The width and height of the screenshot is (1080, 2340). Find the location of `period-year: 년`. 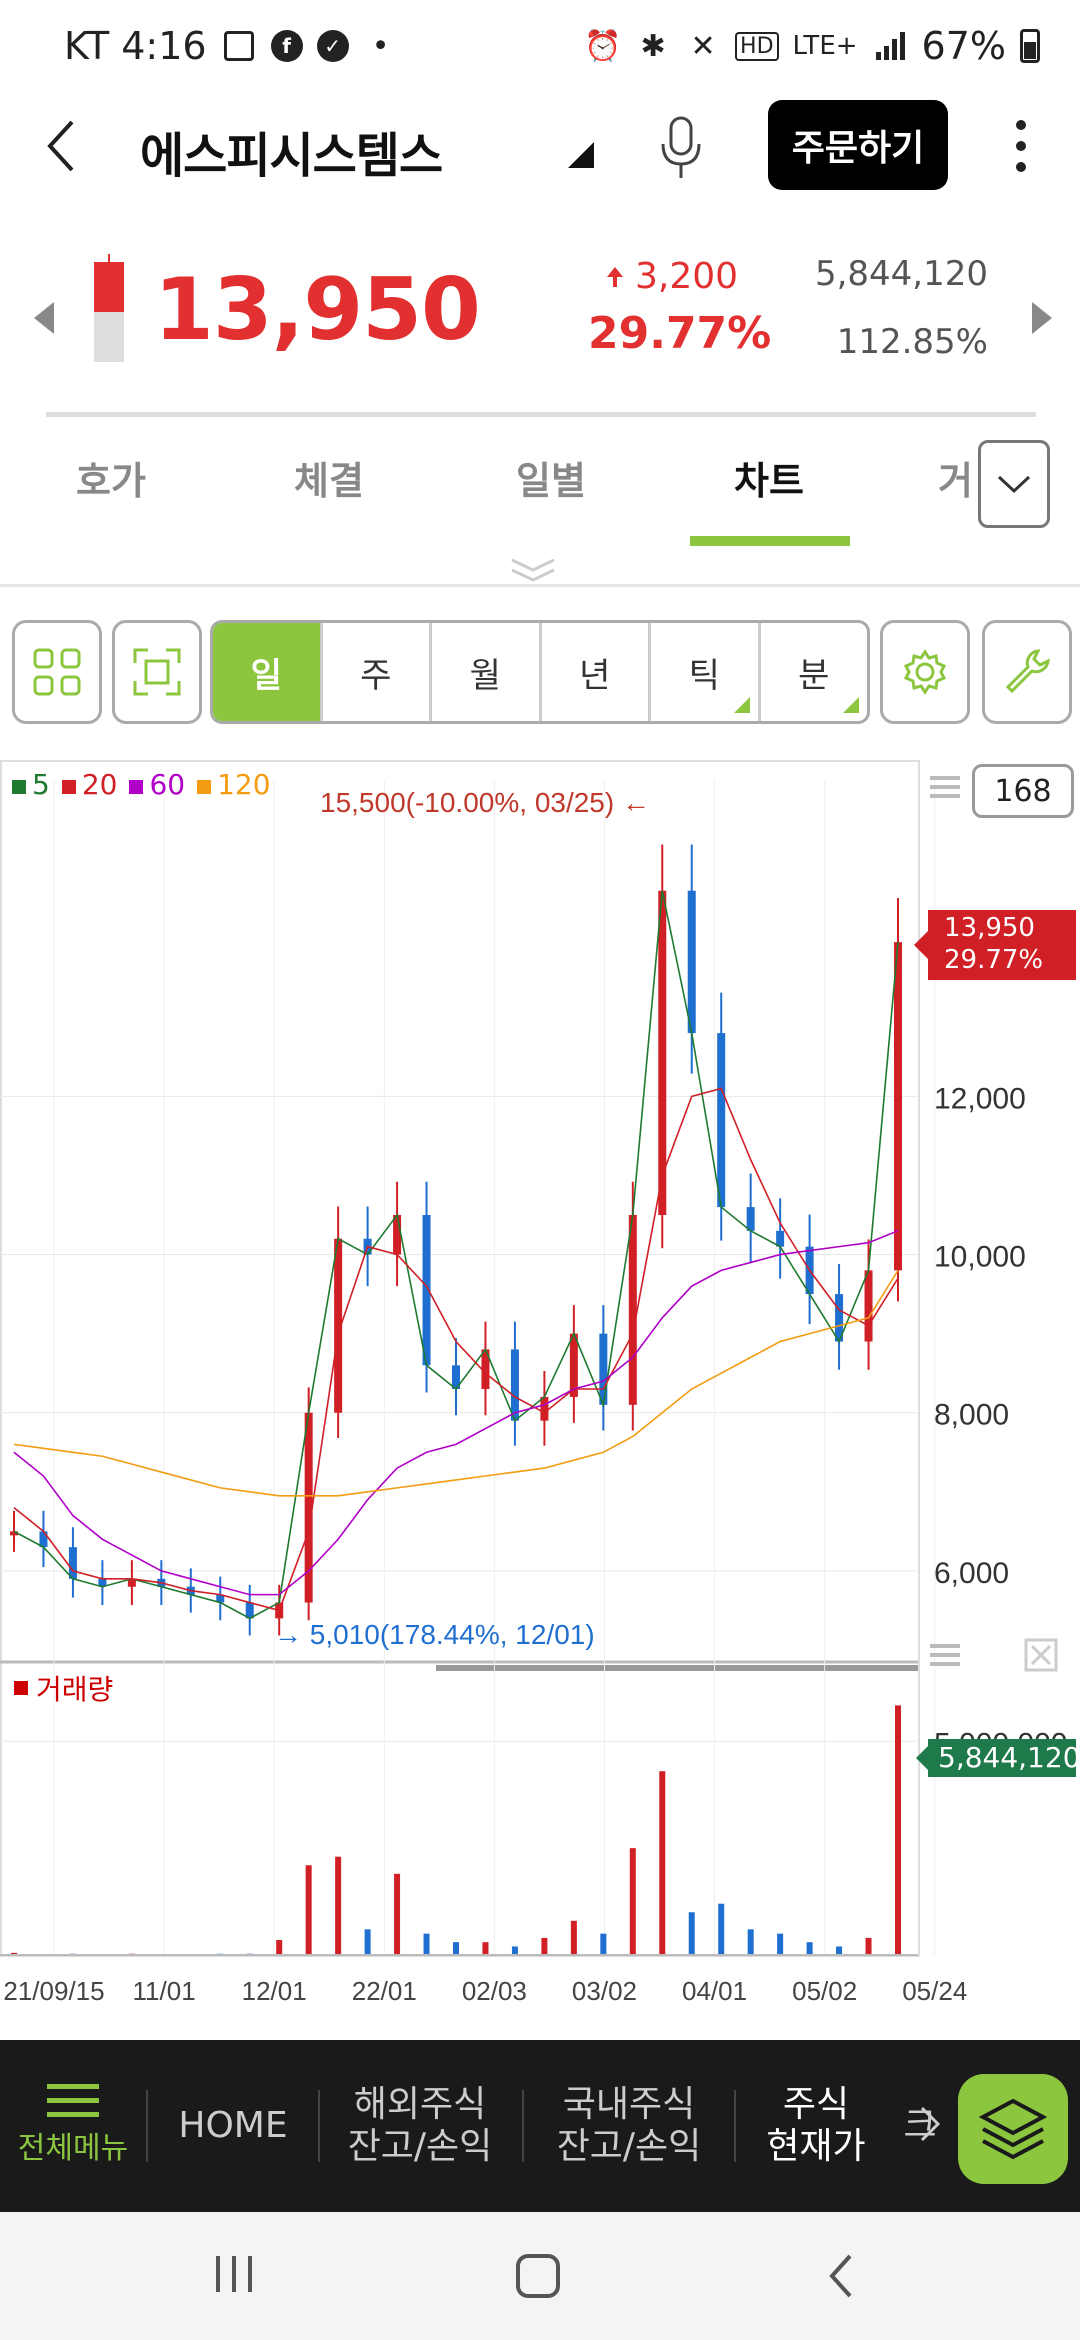

period-year: 년 is located at coordinates (596, 672).